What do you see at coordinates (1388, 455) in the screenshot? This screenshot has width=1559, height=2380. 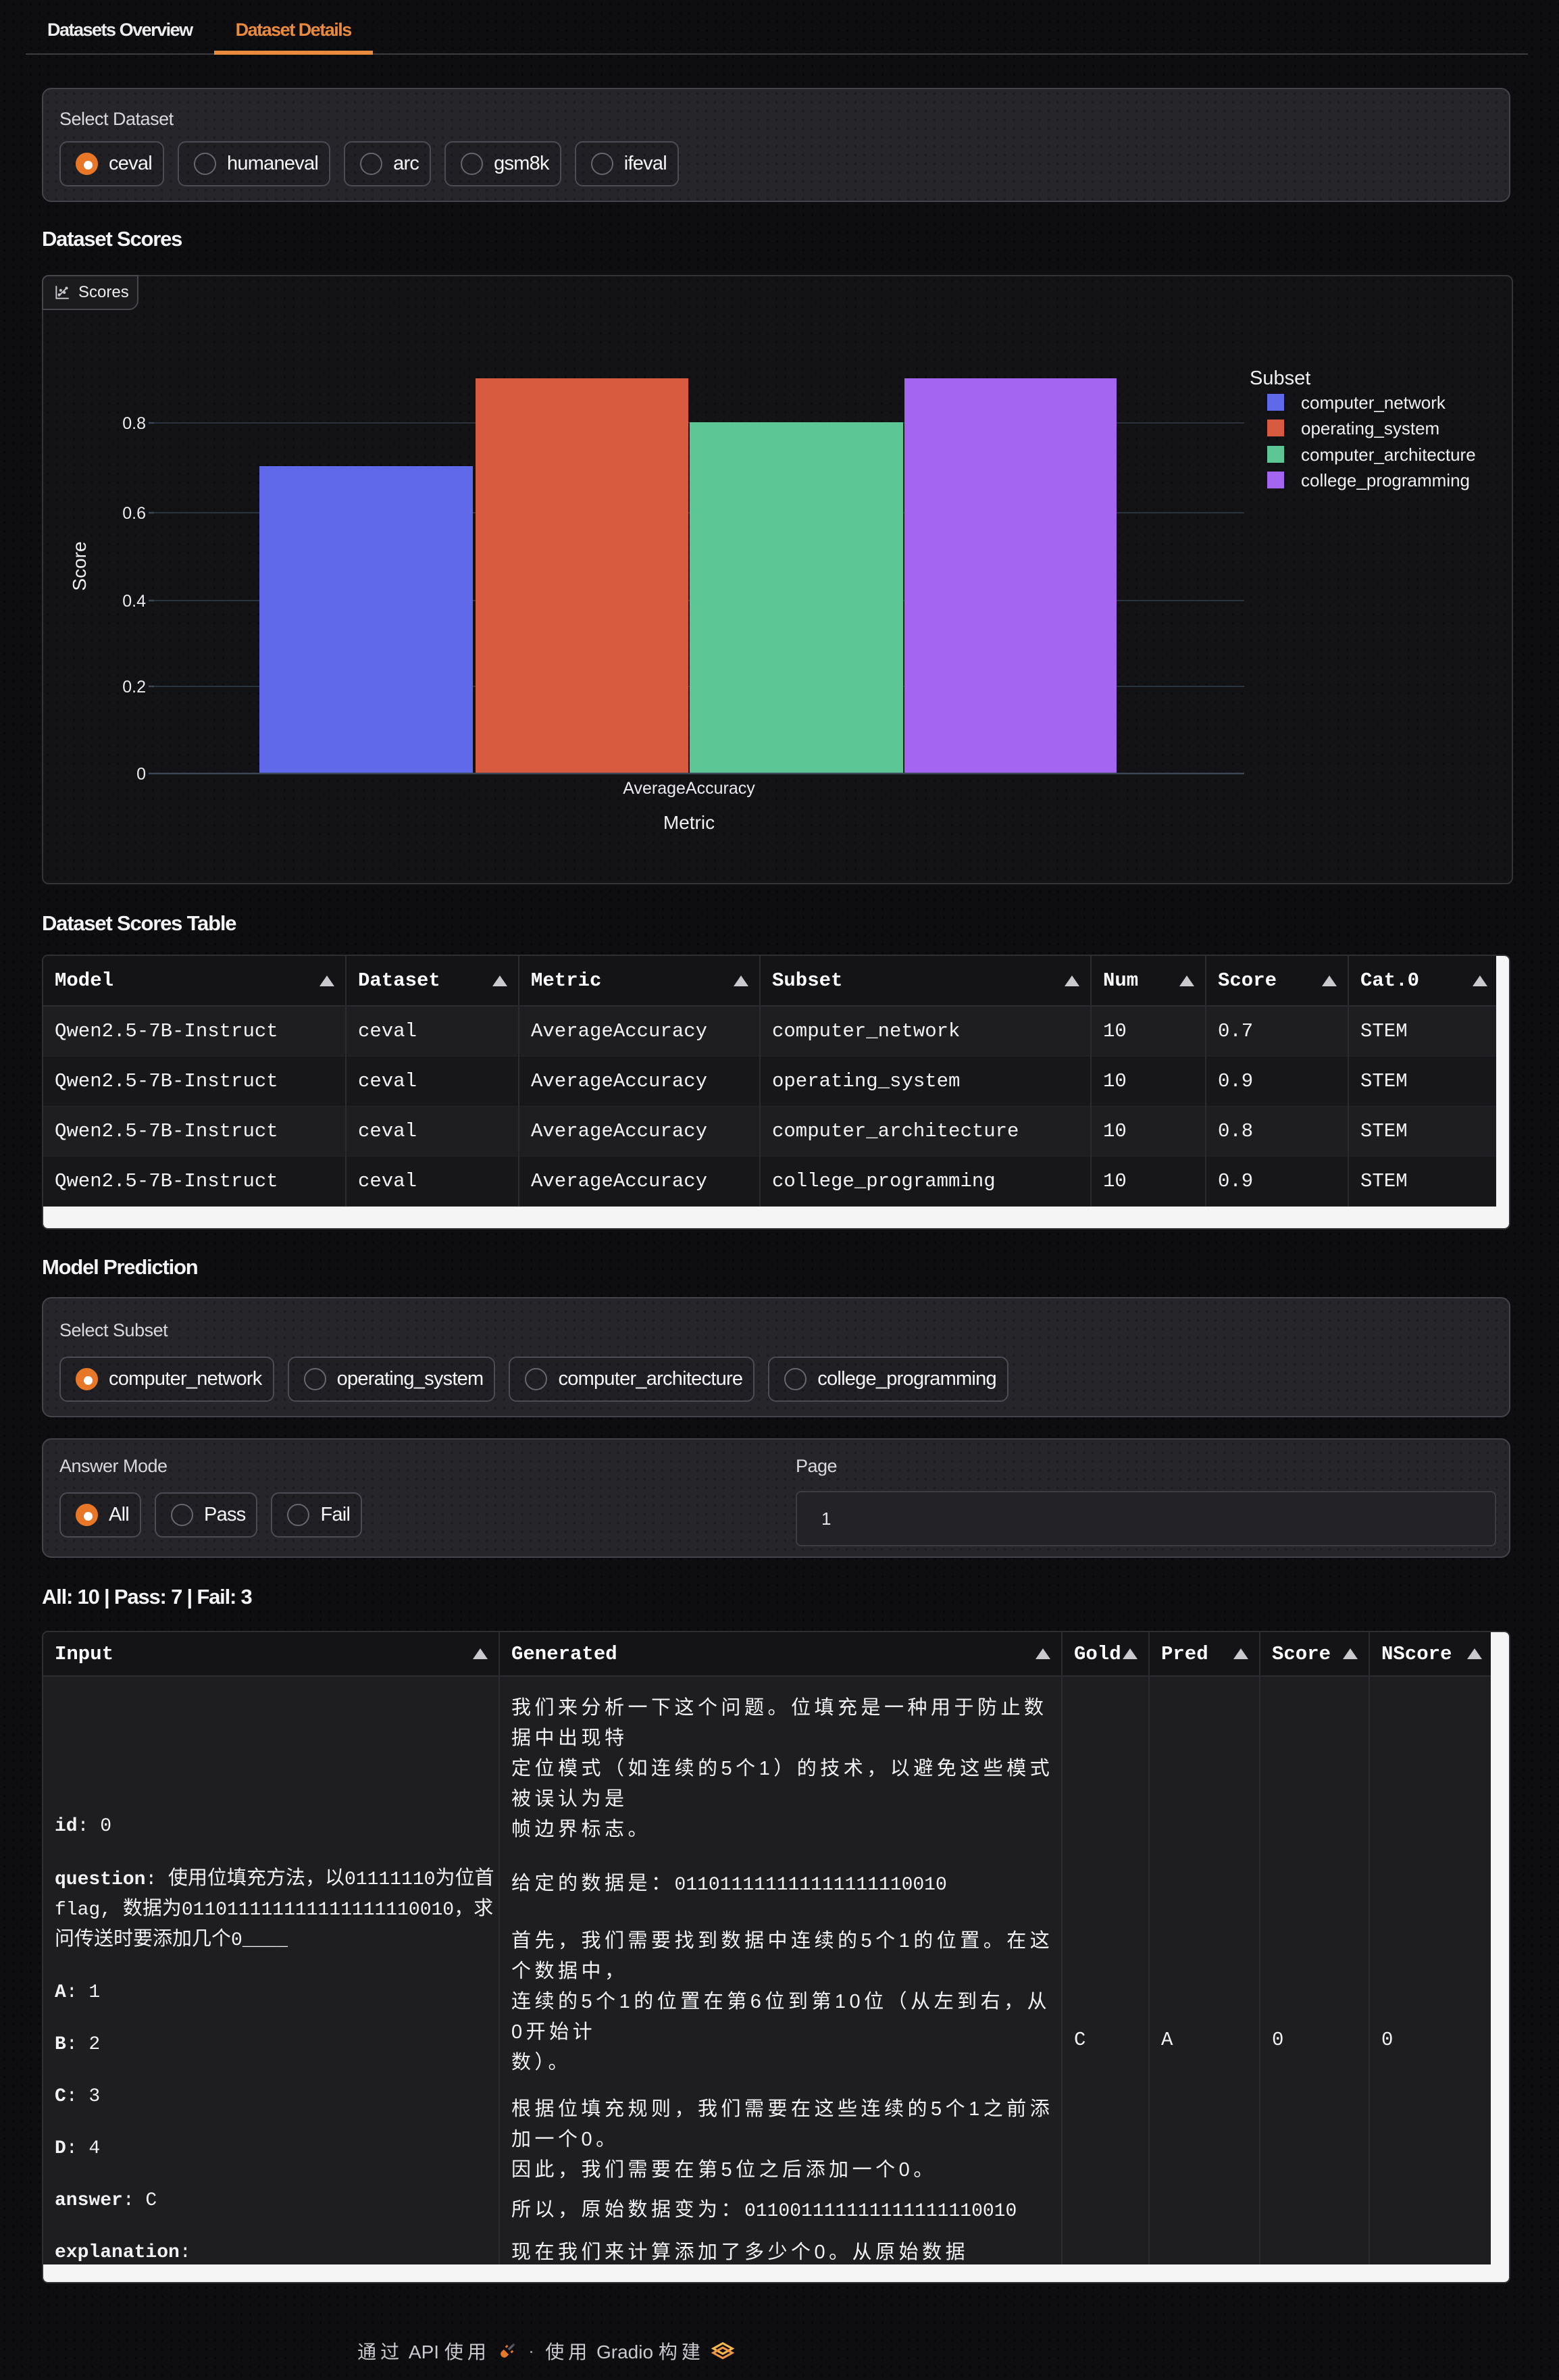 I see `svg-text: computer_architecture` at bounding box center [1388, 455].